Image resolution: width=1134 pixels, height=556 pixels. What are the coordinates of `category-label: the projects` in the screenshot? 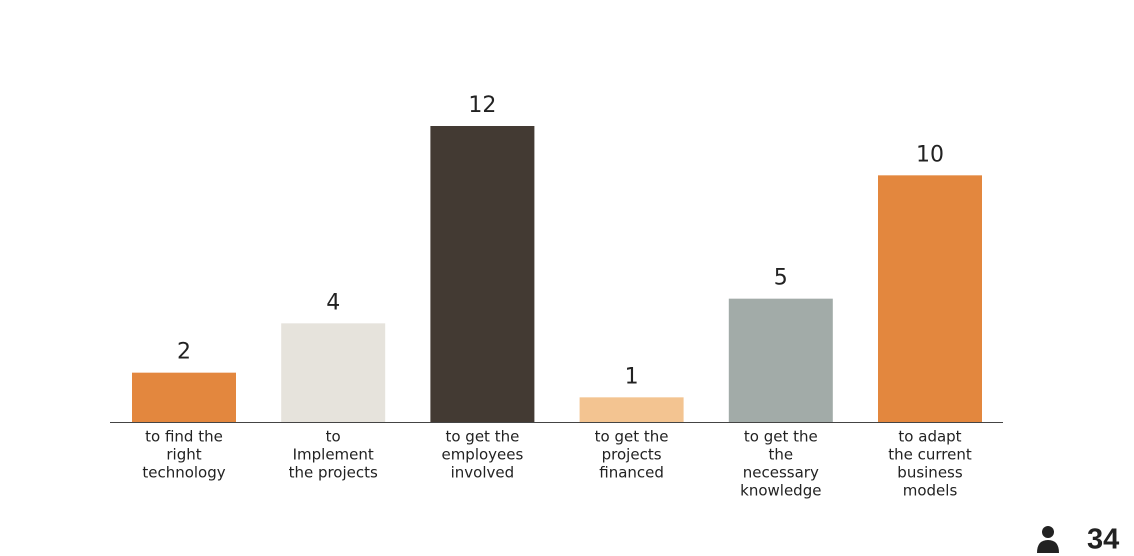 It's located at (333, 473).